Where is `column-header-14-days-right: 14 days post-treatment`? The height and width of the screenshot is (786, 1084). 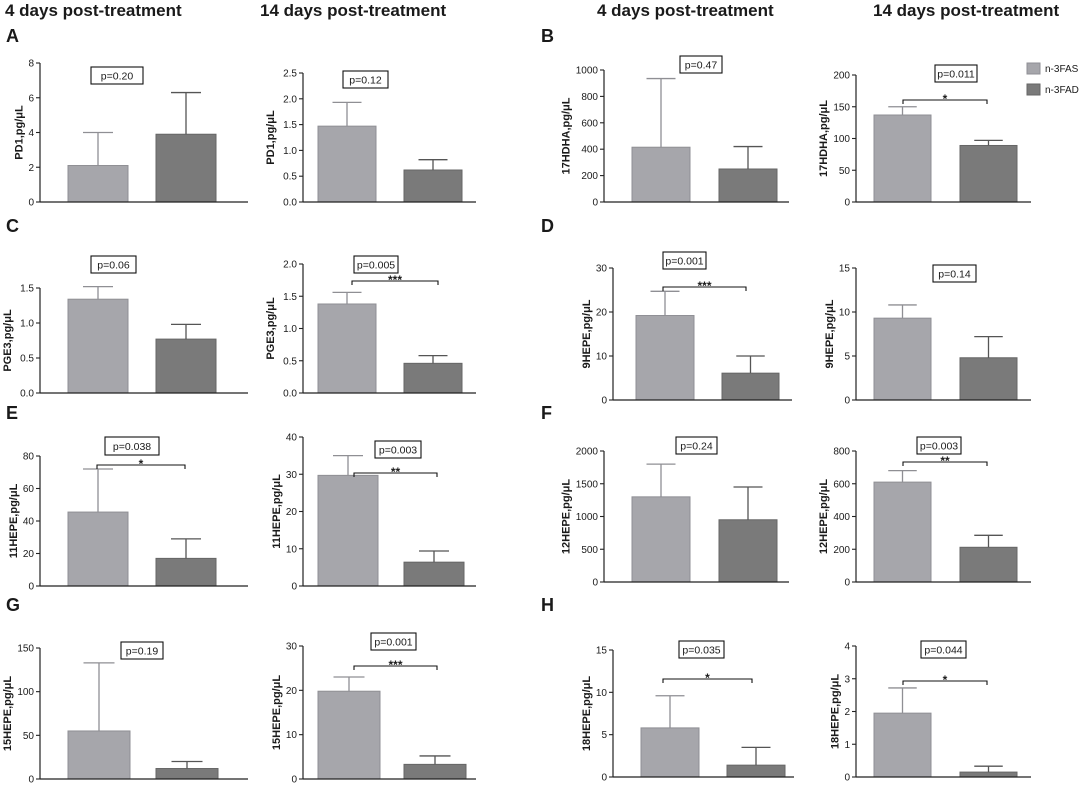
column-header-14-days-right: 14 days post-treatment is located at coordinates (966, 10).